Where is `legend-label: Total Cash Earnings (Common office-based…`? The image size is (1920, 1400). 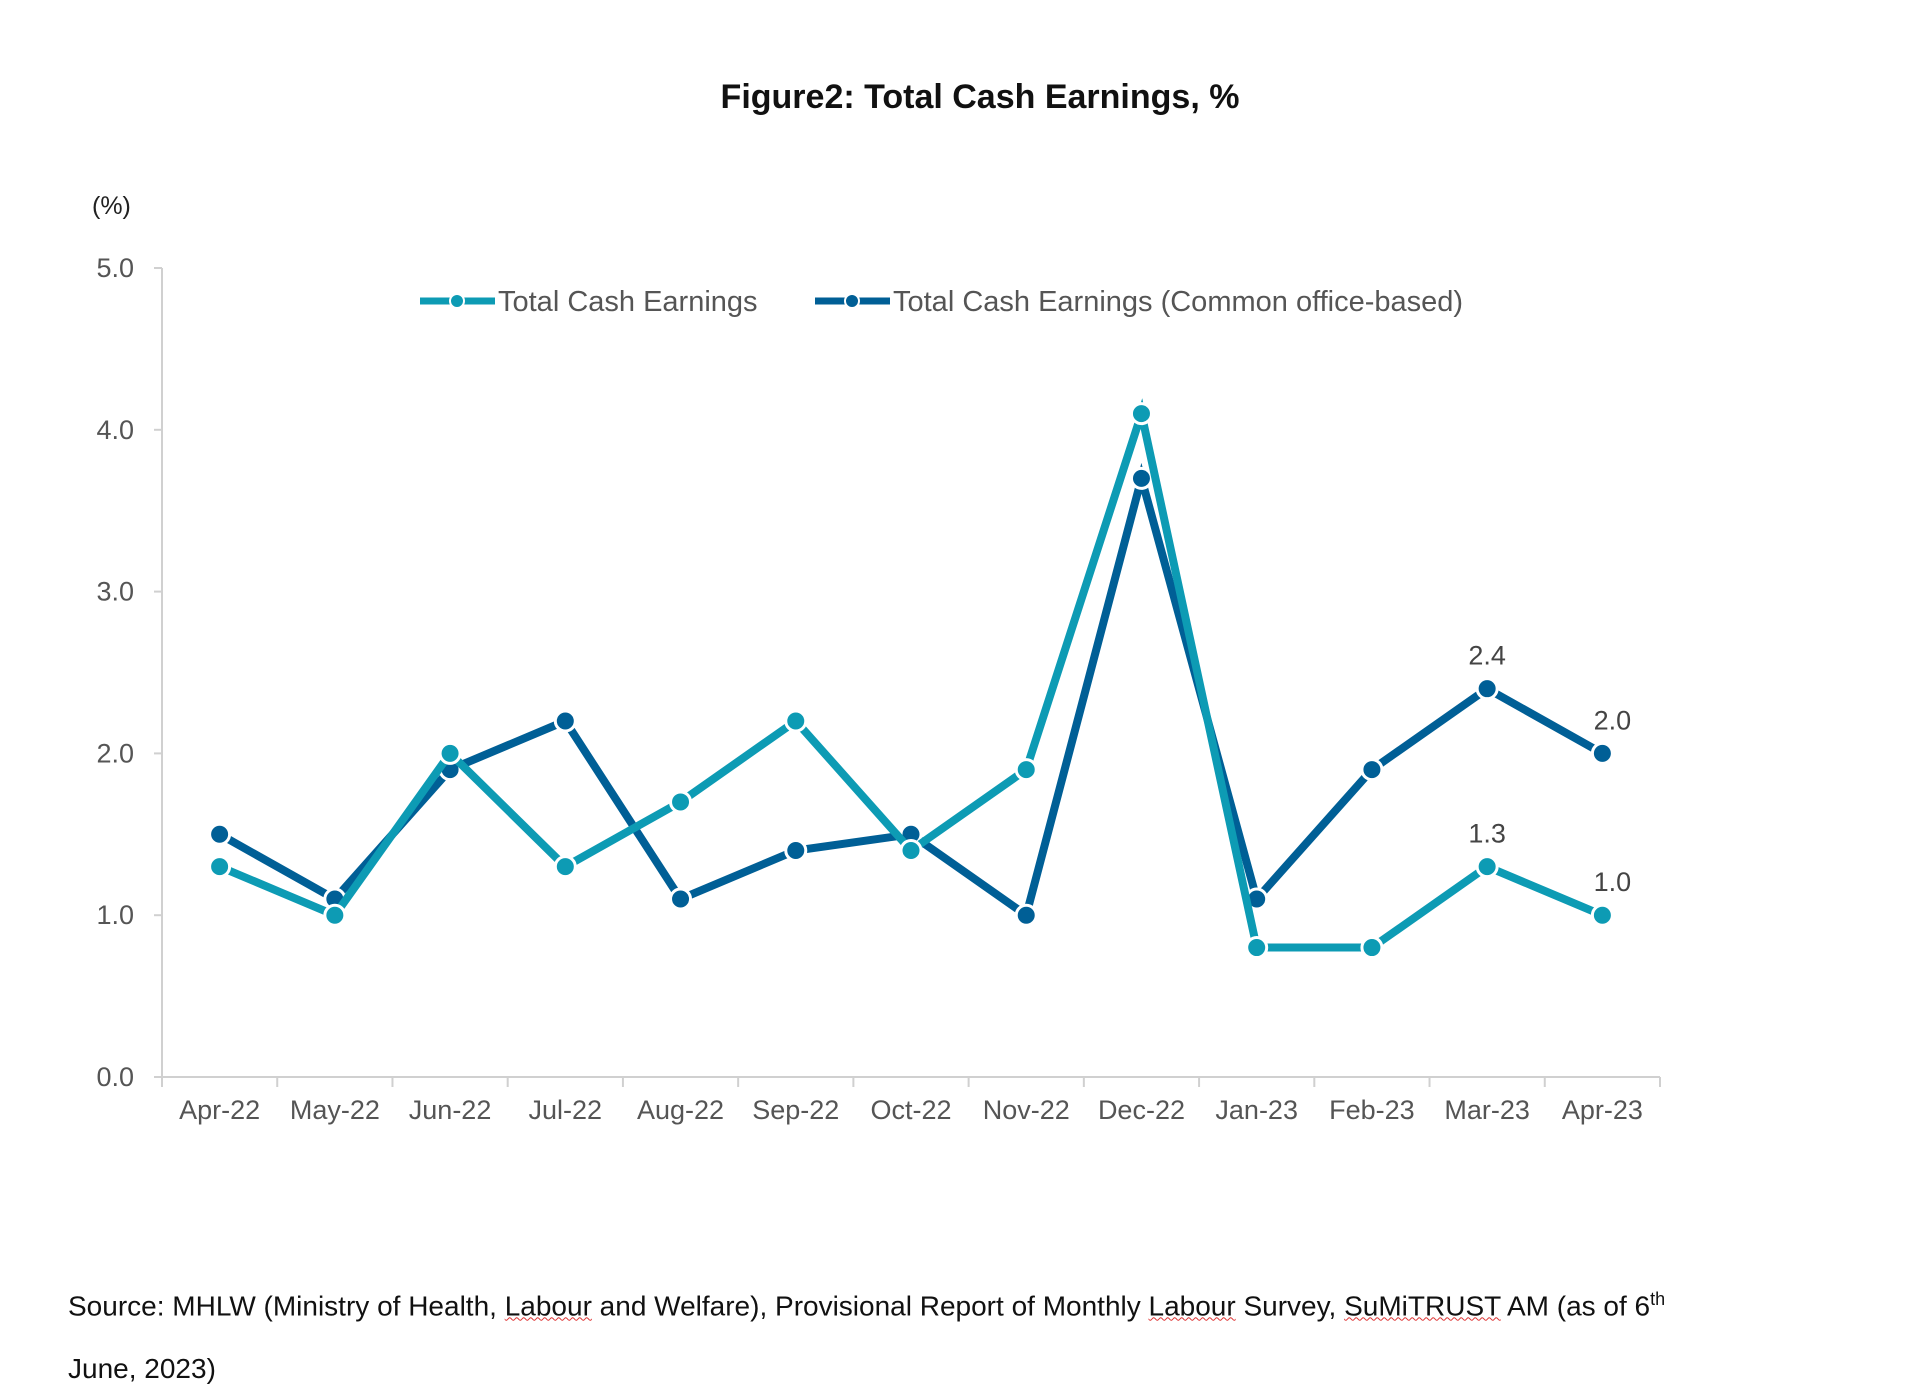
legend-label: Total Cash Earnings (Common office-based… is located at coordinates (1178, 302).